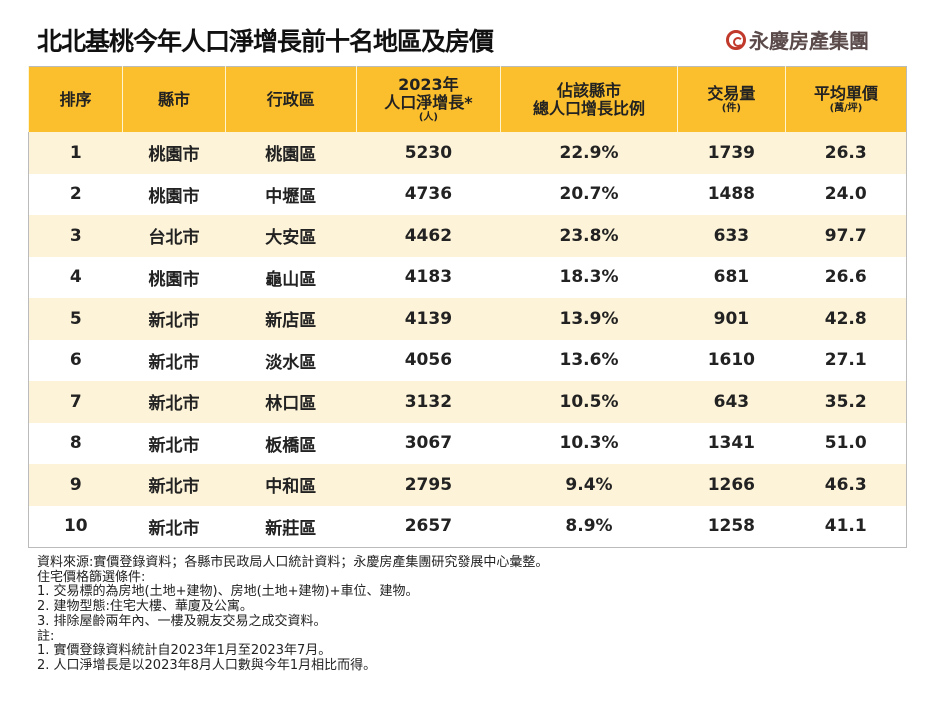 This screenshot has height=708, width=933. Describe the element at coordinates (428, 117) in the screenshot. I see `column-header-unit: (人)` at that location.